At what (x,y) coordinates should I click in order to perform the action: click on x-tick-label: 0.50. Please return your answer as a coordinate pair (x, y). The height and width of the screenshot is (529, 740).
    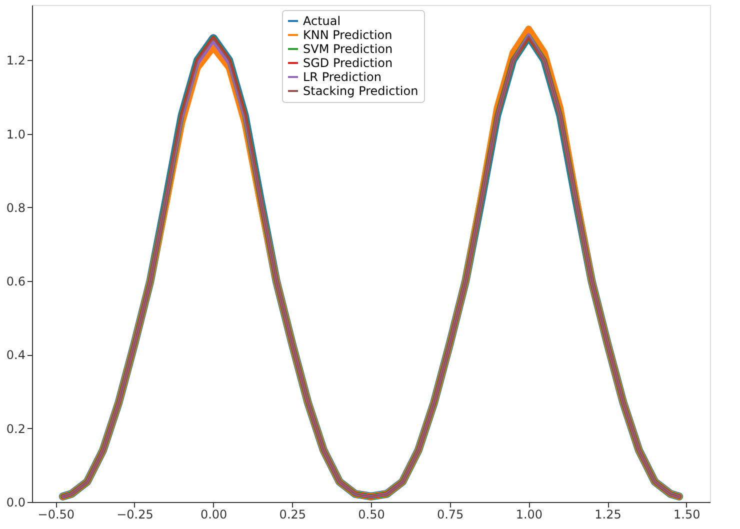
    Looking at the image, I should click on (371, 515).